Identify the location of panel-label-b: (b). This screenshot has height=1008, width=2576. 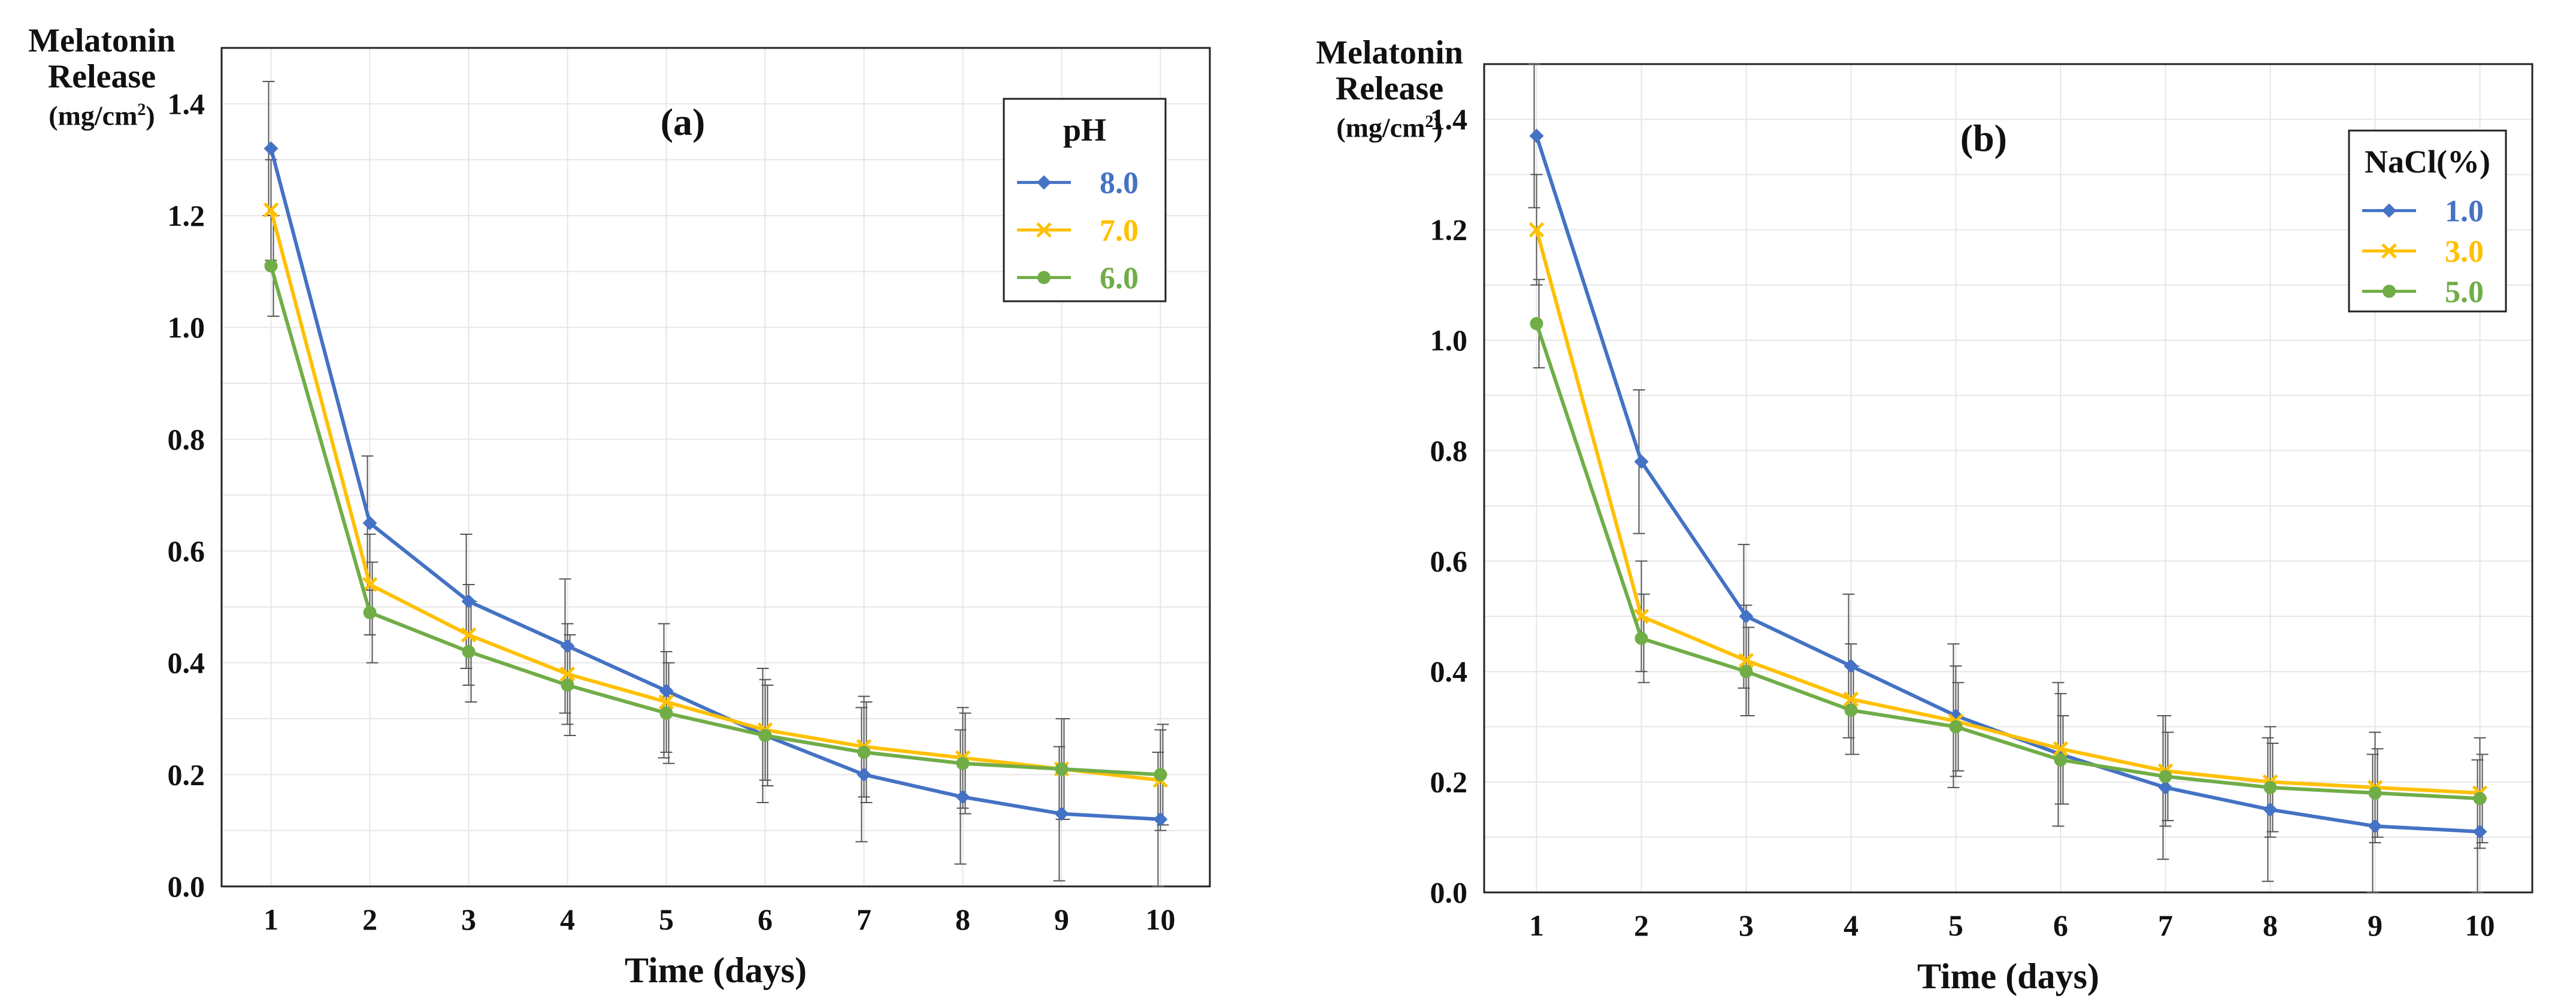
(1983, 138).